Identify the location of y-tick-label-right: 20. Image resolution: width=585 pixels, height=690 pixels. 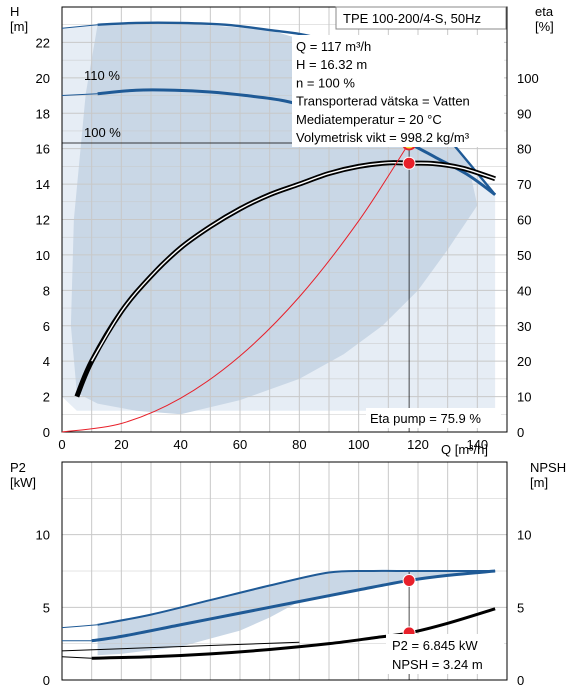
(524, 361).